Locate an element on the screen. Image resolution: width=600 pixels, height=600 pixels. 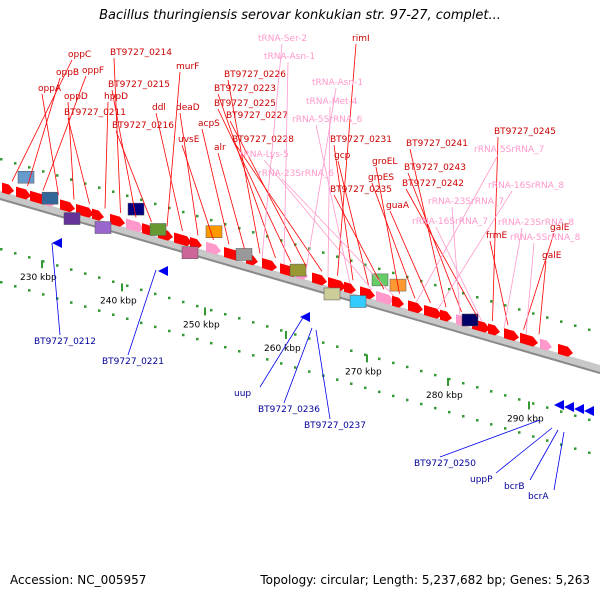
forward-gene-label: BT9727_0245 is located at coordinates (525, 132).